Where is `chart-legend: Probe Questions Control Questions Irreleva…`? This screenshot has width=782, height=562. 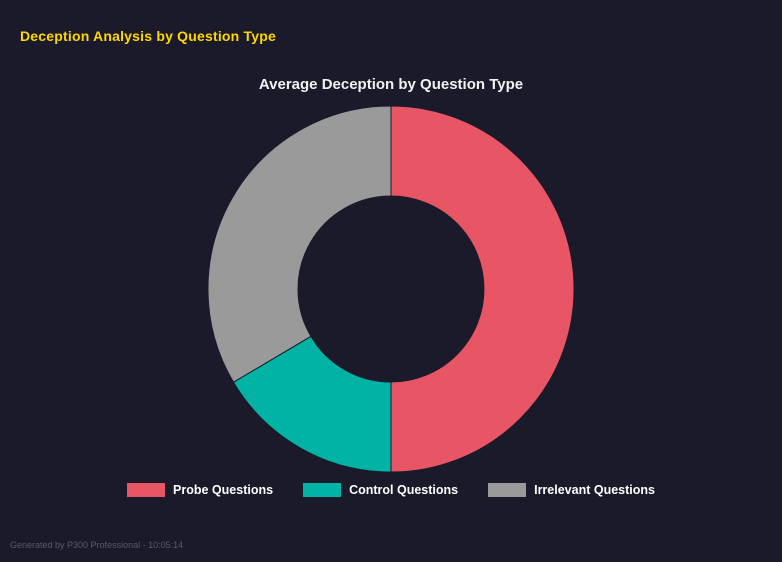 chart-legend: Probe Questions Control Questions Irreleva… is located at coordinates (391, 490).